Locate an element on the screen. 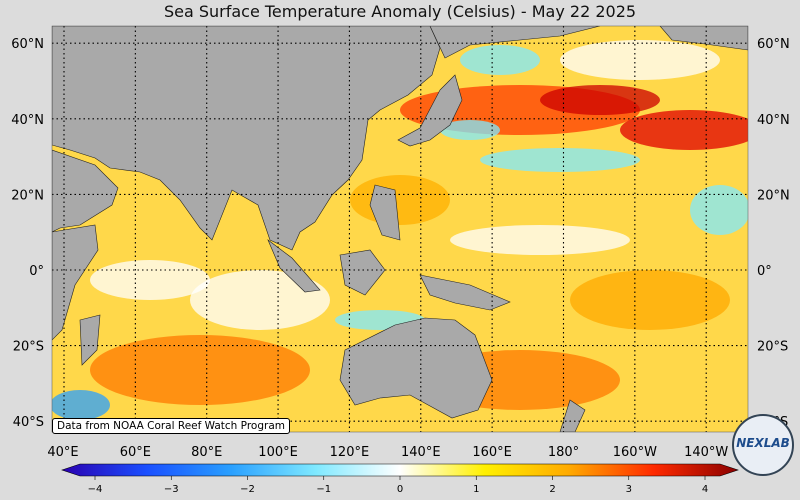 Image resolution: width=800 pixels, height=500 pixels. colorbar-tick-label: −1 is located at coordinates (323, 489).